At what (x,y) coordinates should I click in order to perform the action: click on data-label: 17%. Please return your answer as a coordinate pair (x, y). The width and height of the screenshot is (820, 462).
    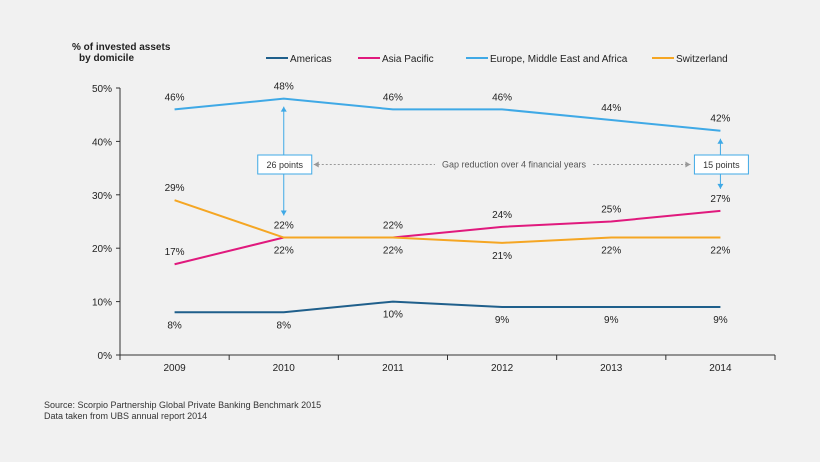
    Looking at the image, I should click on (175, 252).